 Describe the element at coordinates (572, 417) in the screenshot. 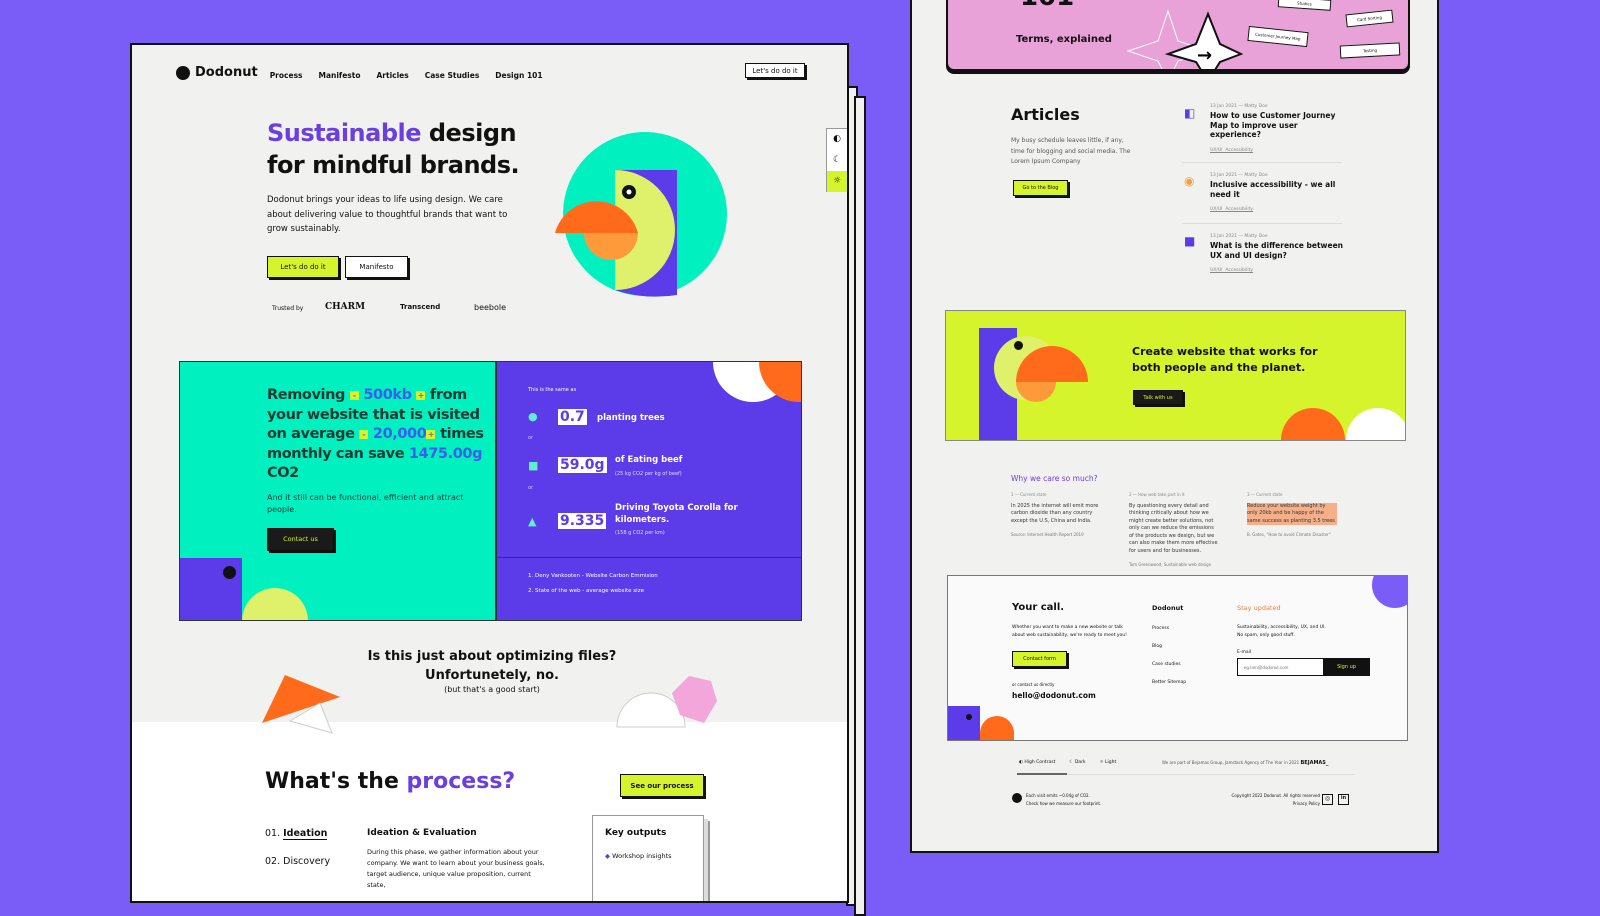

I see `trees-value: 0.7` at that location.